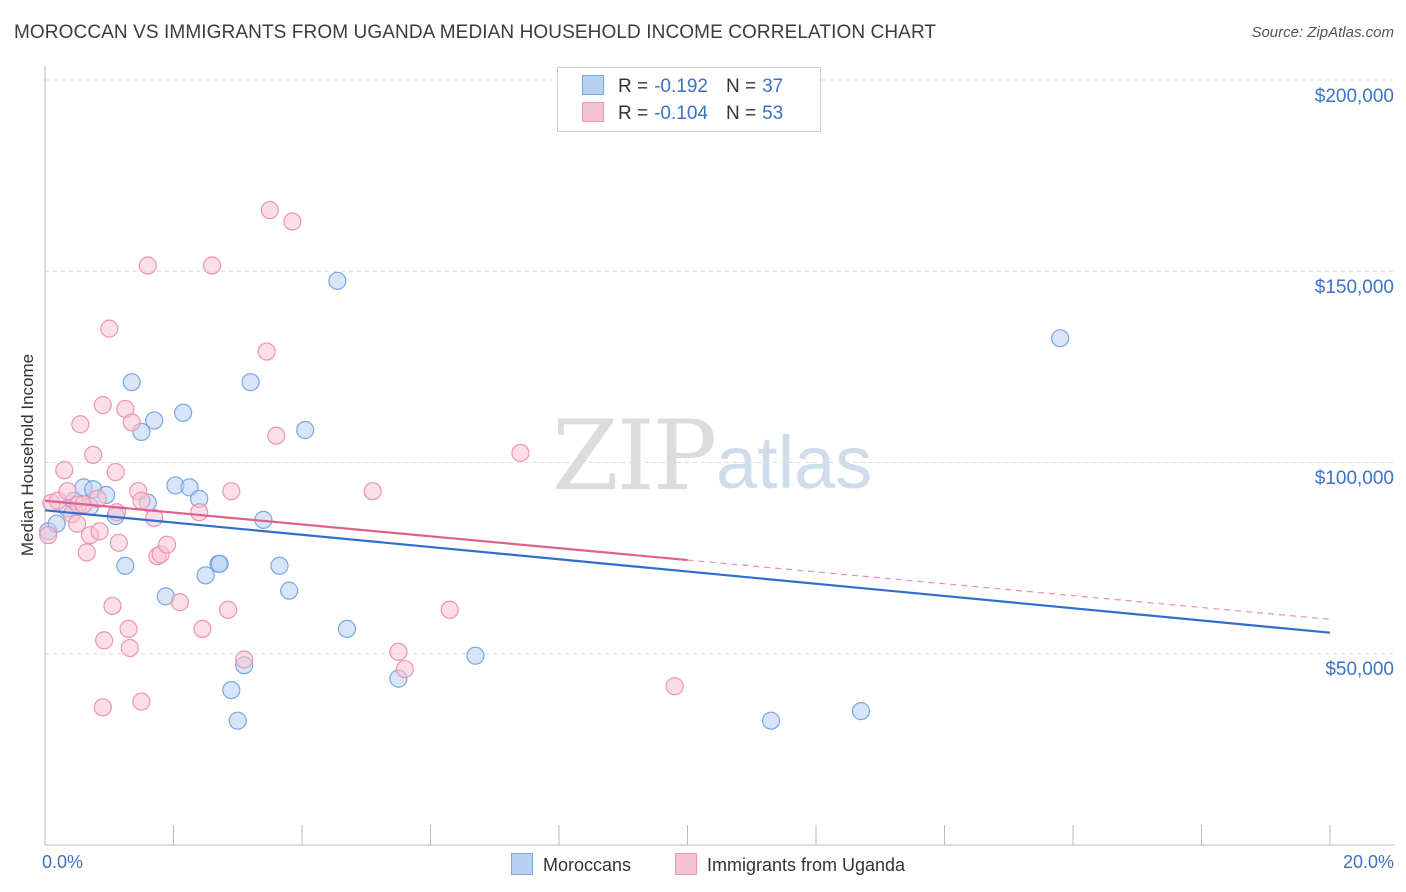  Describe the element at coordinates (1368, 862) in the screenshot. I see `x-axis-max-label: 20.0%` at that location.